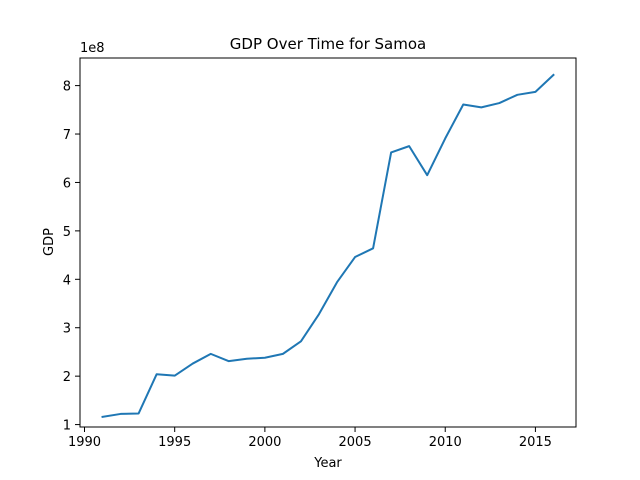 Image resolution: width=640 pixels, height=480 pixels. What do you see at coordinates (67, 135) in the screenshot?
I see `y-tick-label-7: 7` at bounding box center [67, 135].